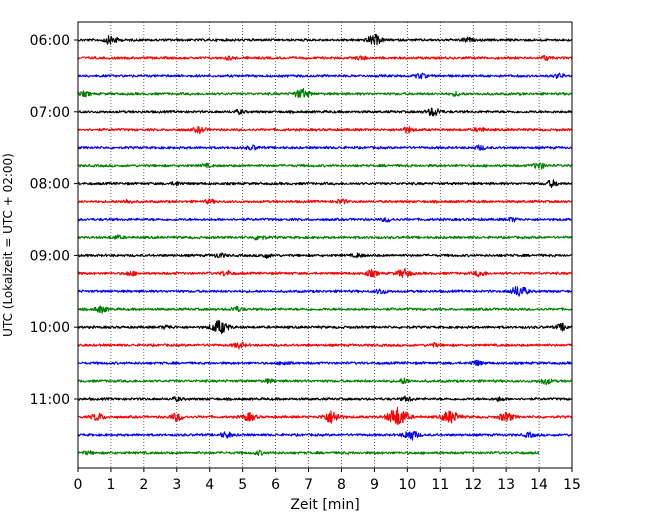  Describe the element at coordinates (8, 245) in the screenshot. I see `y-axis-label: UTC (Lokalzeit = UTC + 02:00)` at that location.